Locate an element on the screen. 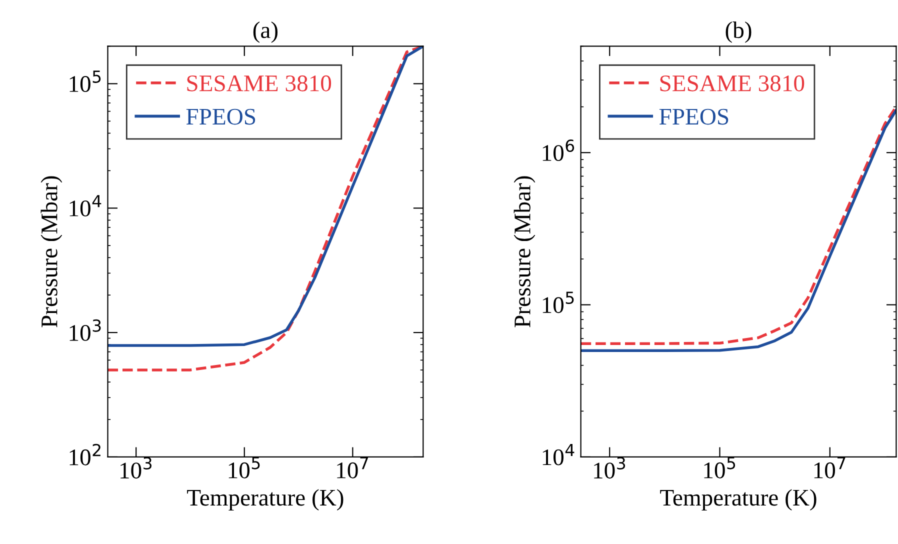 The height and width of the screenshot is (544, 898). chart-title: (b) is located at coordinates (739, 32).